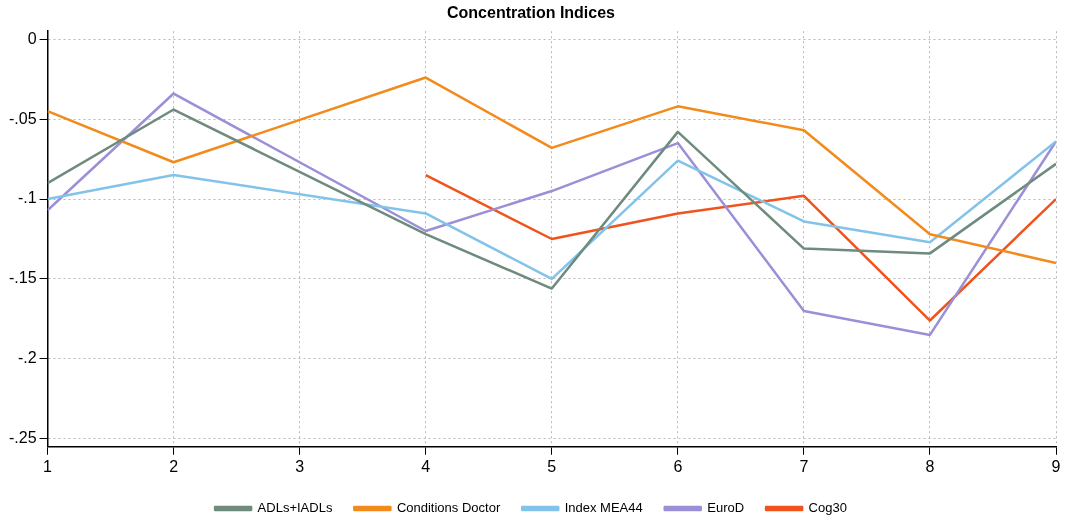 The height and width of the screenshot is (525, 1070). What do you see at coordinates (726, 508) in the screenshot?
I see `legend-label: EuroD` at bounding box center [726, 508].